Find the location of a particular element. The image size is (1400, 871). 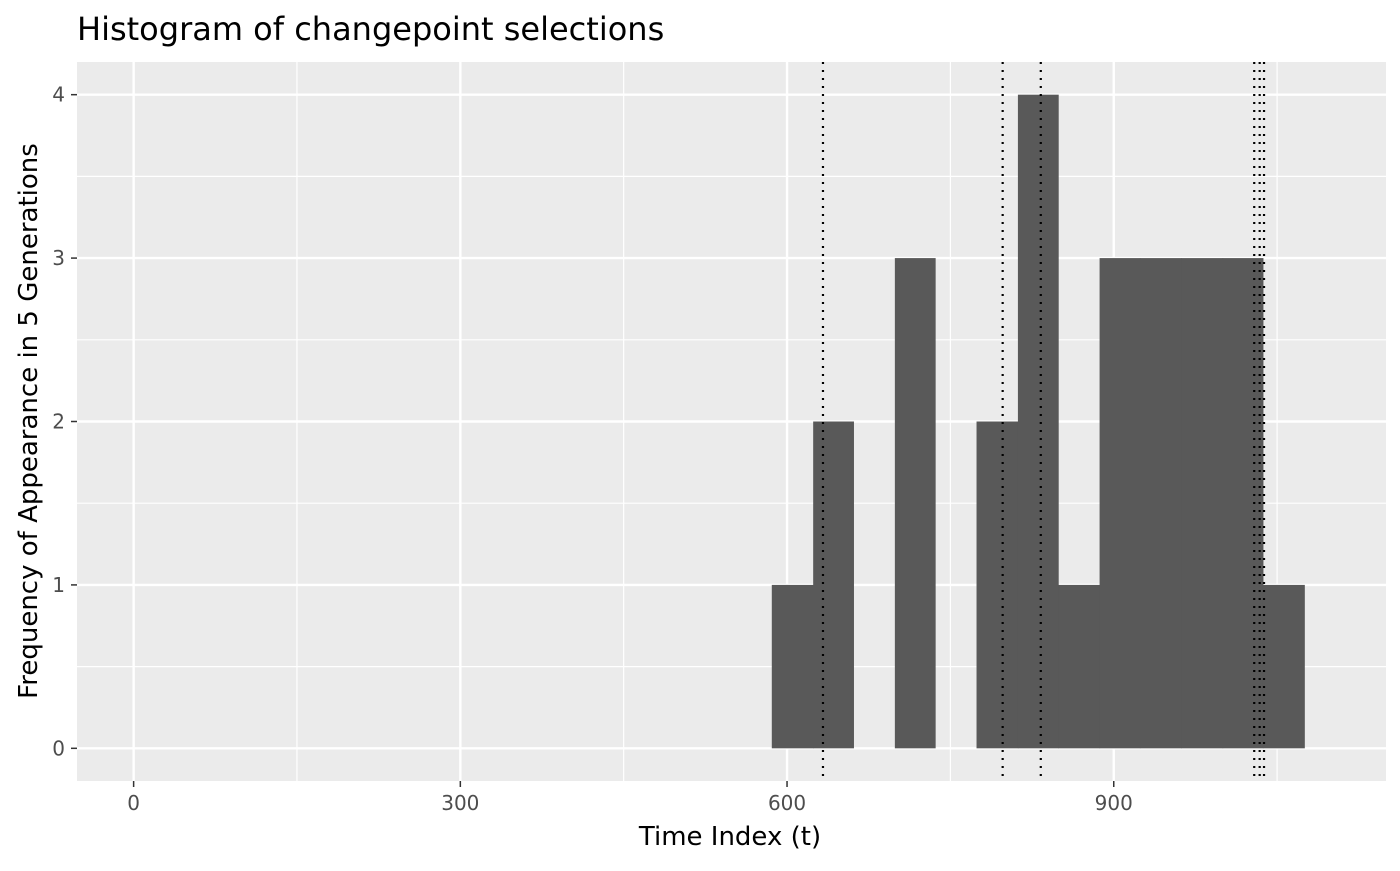

x-tick-label: 900 is located at coordinates (1114, 803).